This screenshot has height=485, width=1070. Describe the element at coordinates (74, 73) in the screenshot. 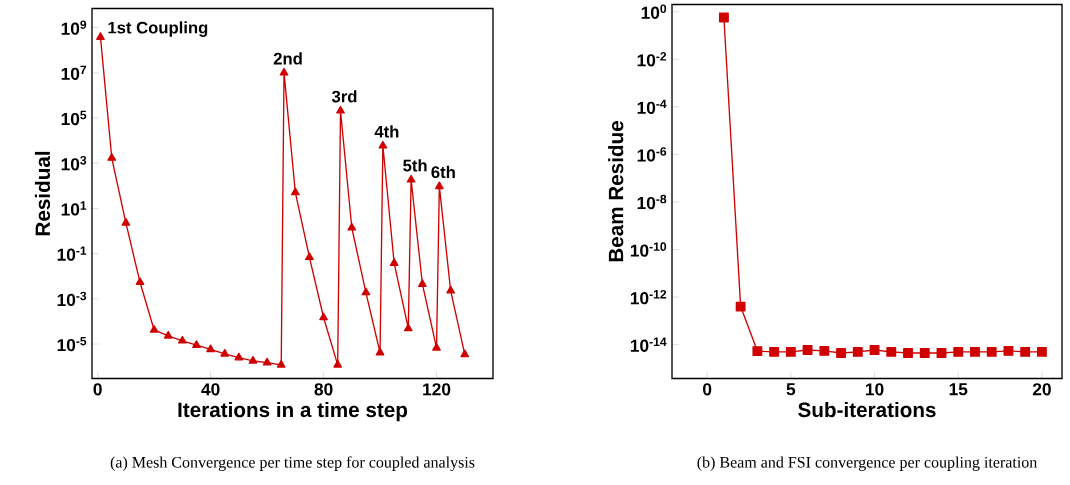

I see `y-tick-label: 10$^{7}$` at that location.